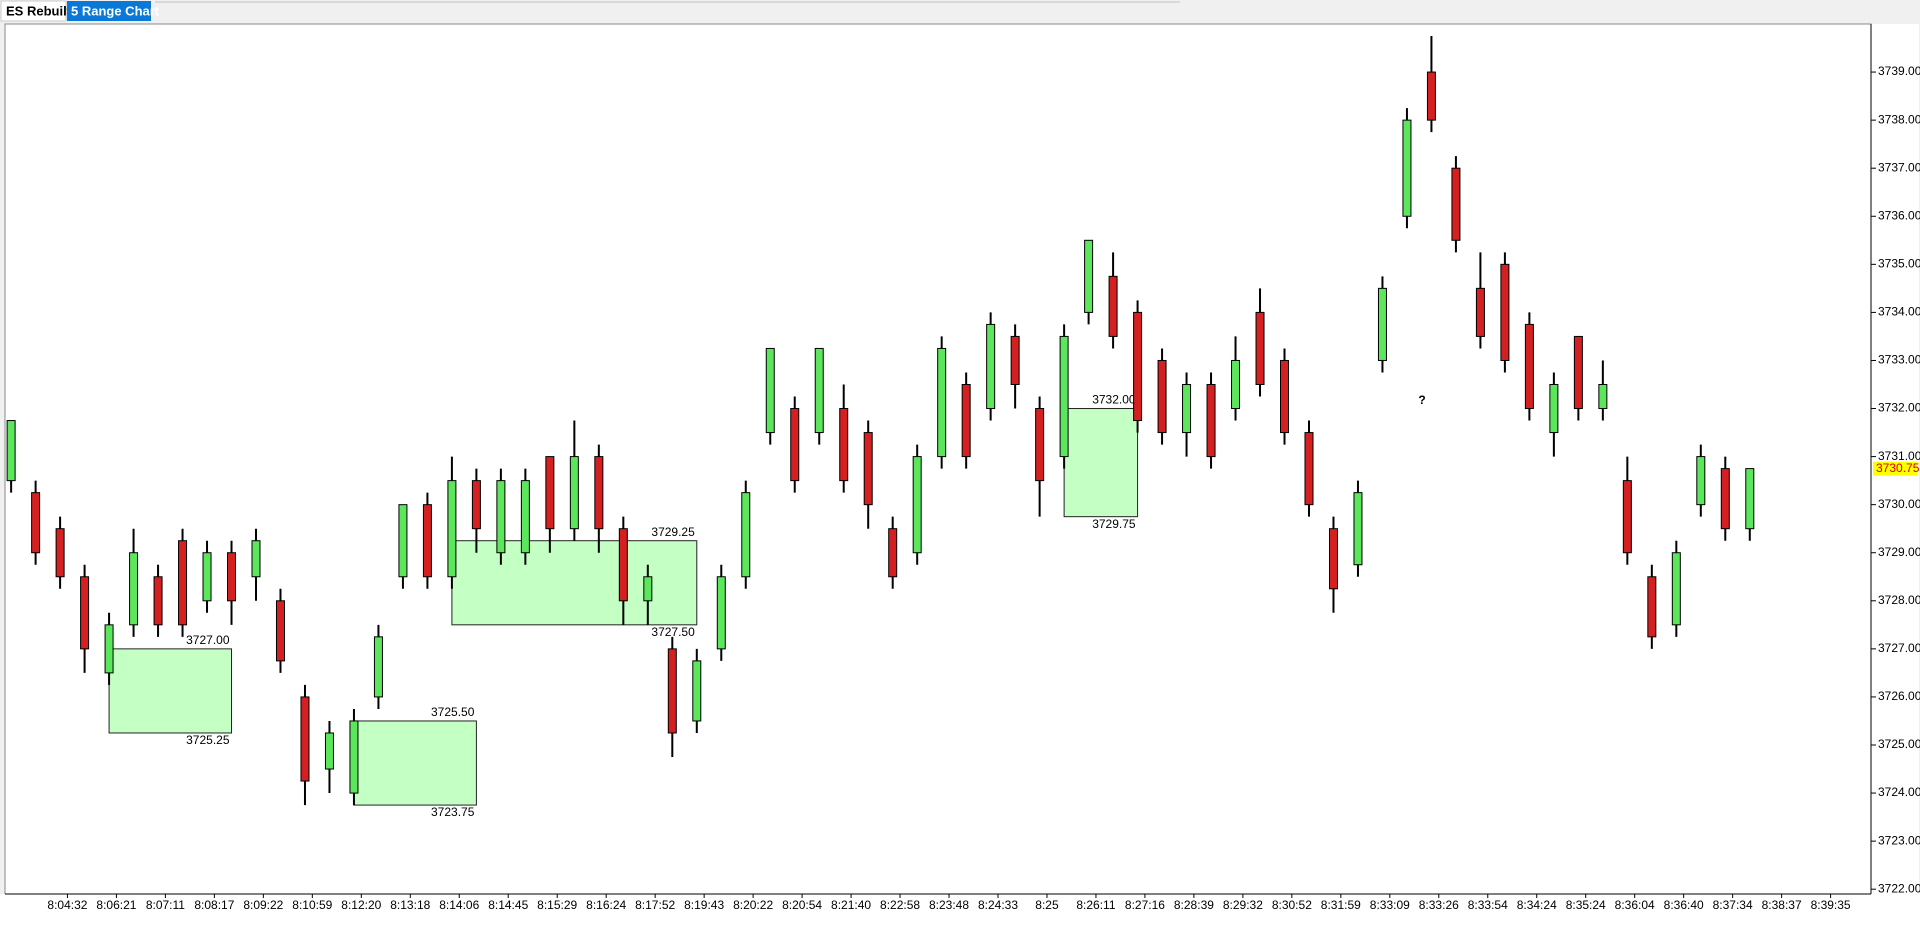  I want to click on price-axis, so click(1895, 459).